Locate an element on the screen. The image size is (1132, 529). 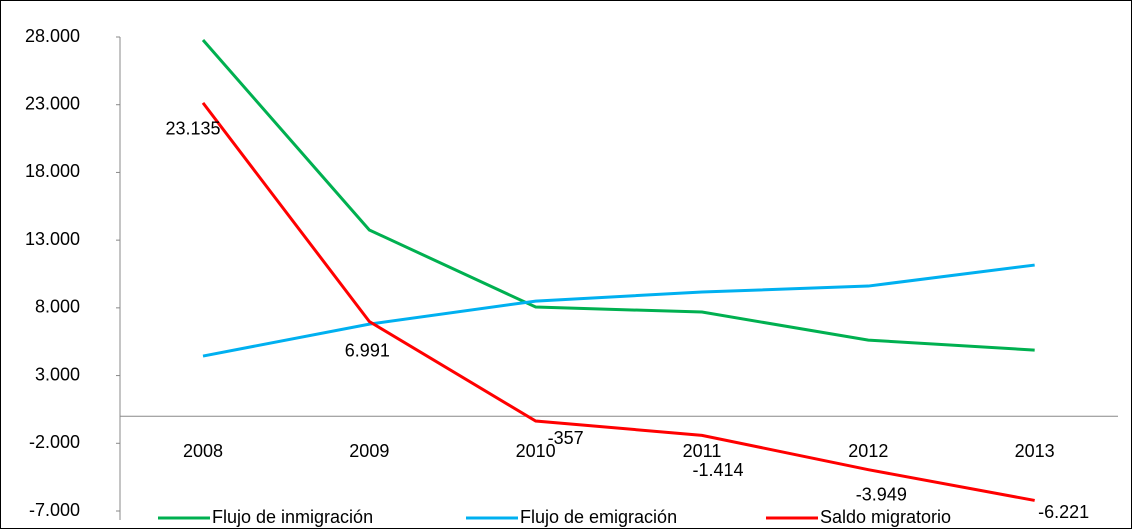
data-label: -357 is located at coordinates (566, 438).